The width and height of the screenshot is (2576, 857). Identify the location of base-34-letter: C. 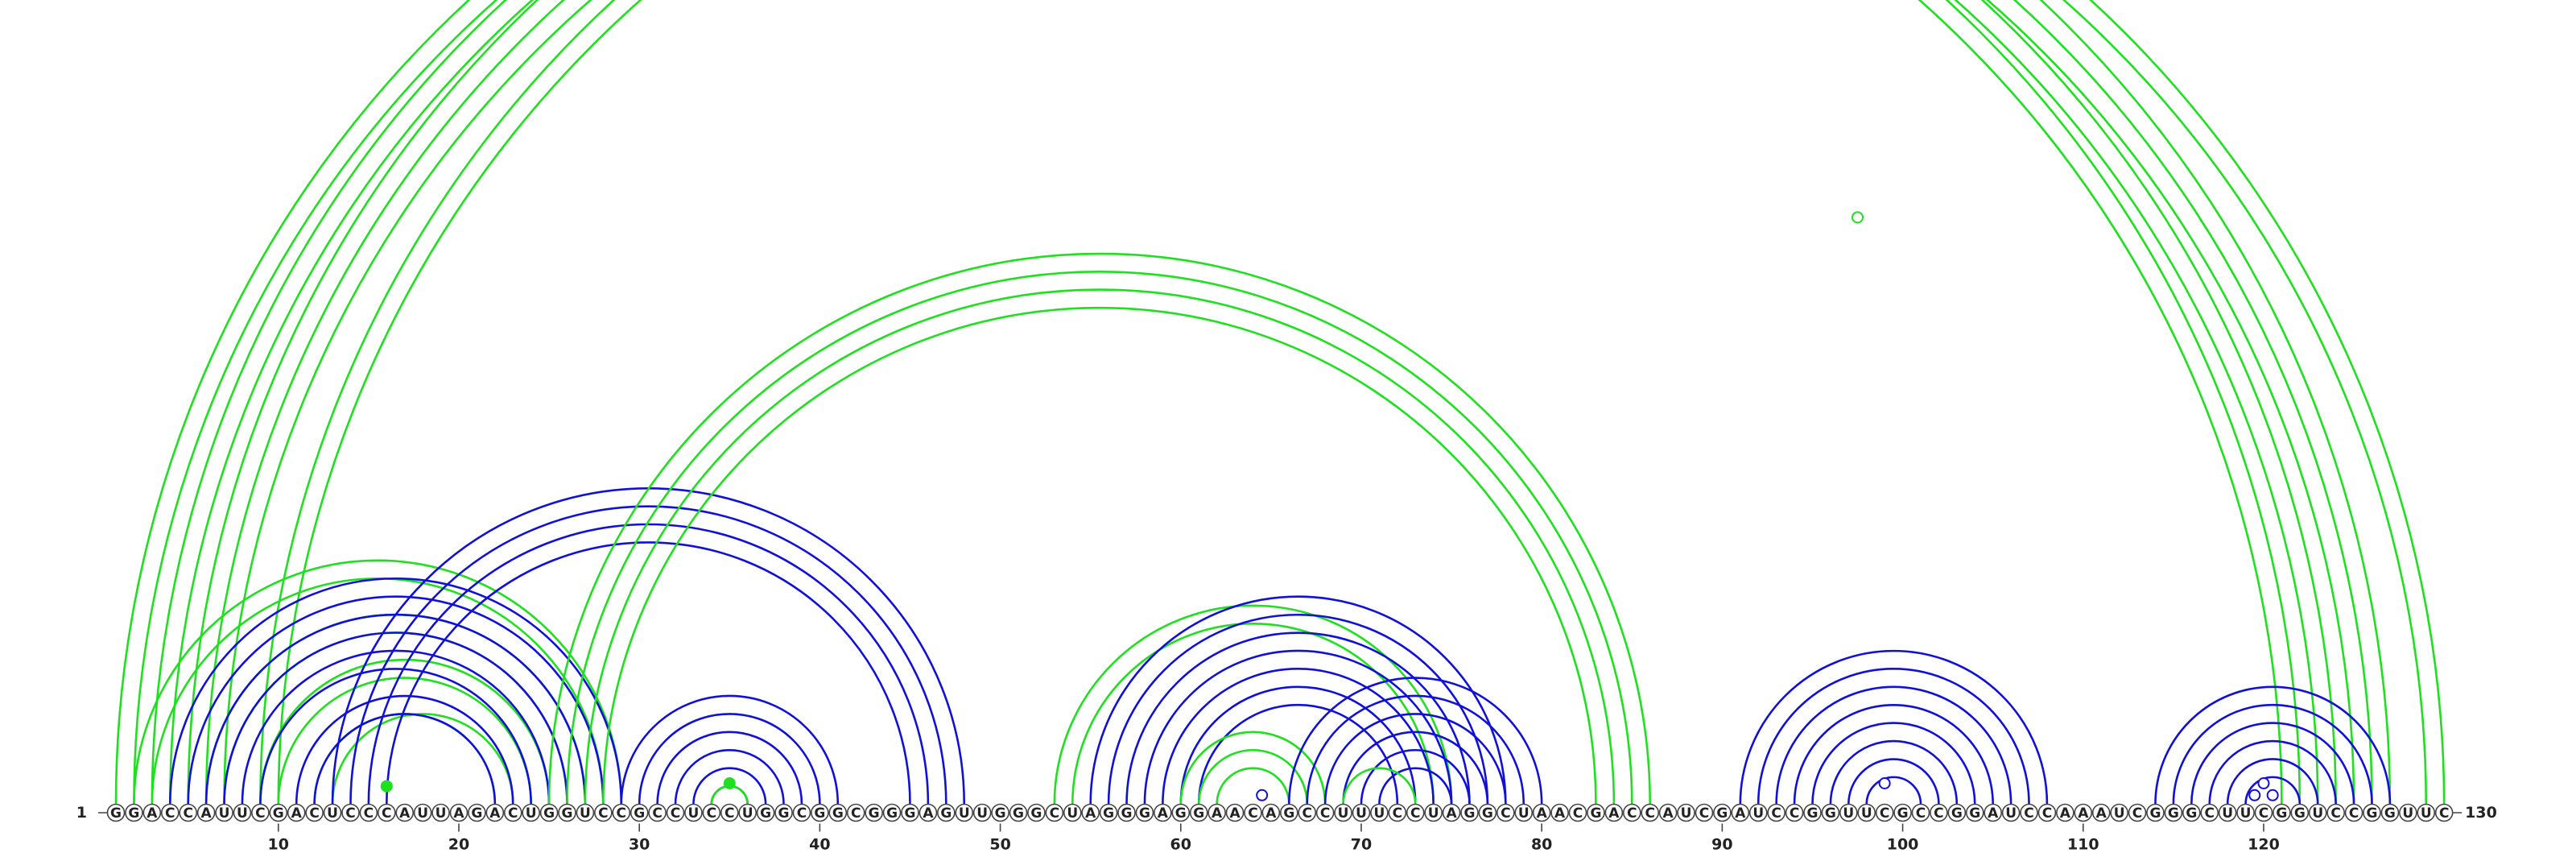
(711, 813).